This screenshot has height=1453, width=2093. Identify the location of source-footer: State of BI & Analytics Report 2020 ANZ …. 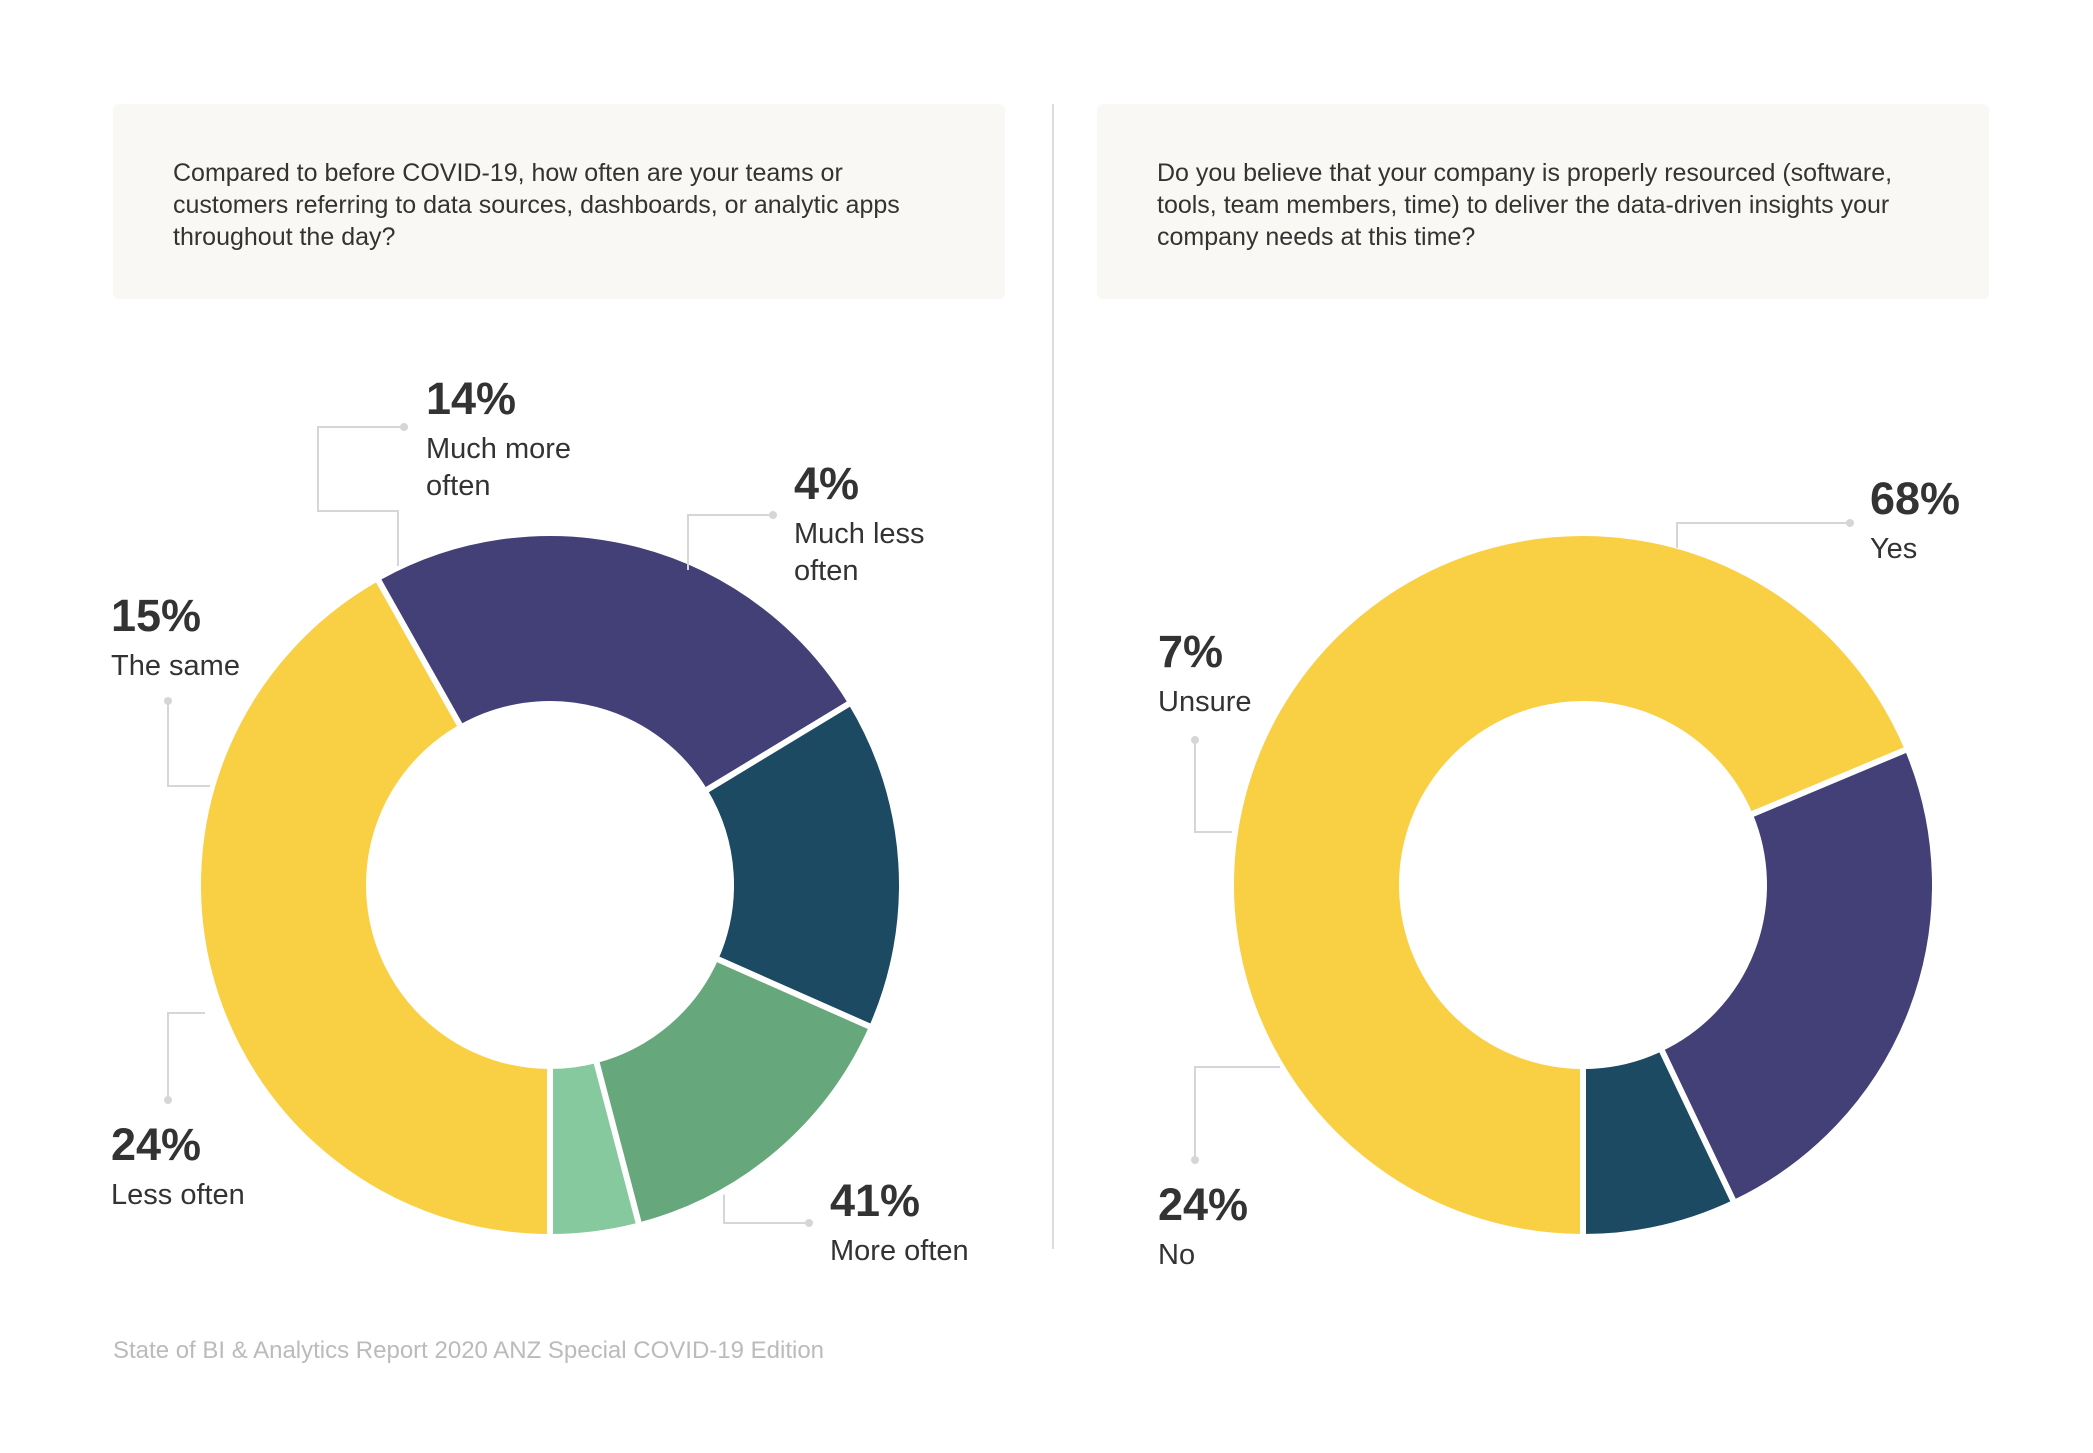
(469, 1350).